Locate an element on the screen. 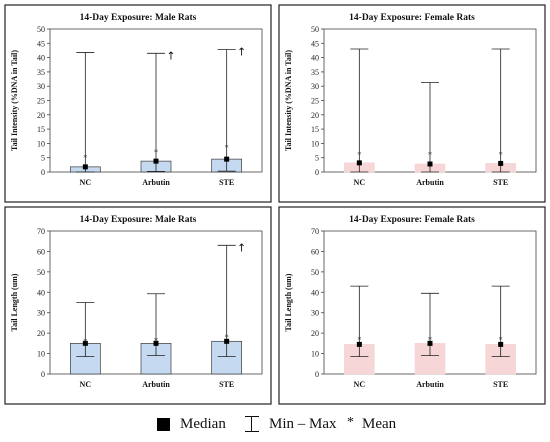 This screenshot has width=550, height=442. legend-mean-label: Mean is located at coordinates (379, 423).